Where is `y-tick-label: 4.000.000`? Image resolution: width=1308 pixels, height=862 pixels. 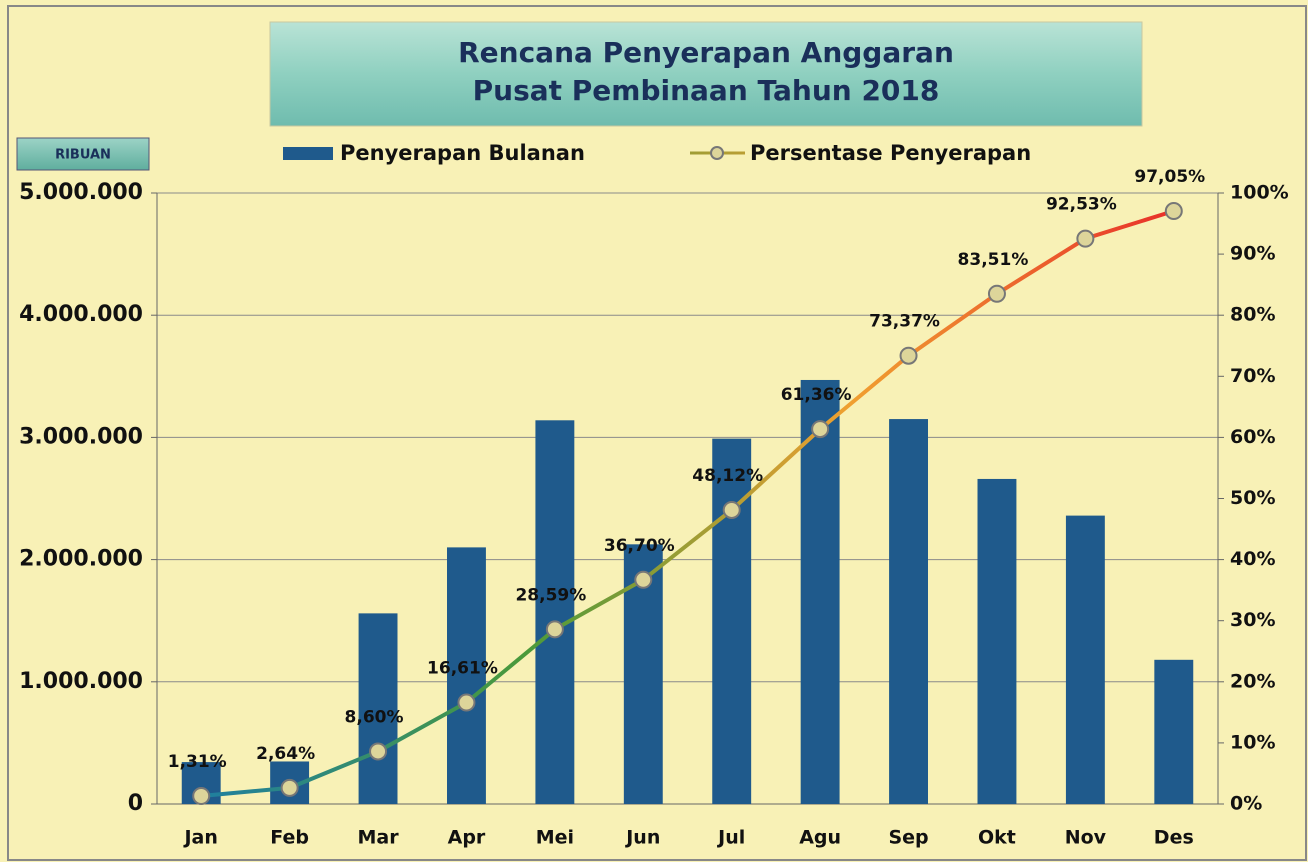 y-tick-label: 4.000.000 is located at coordinates (81, 314).